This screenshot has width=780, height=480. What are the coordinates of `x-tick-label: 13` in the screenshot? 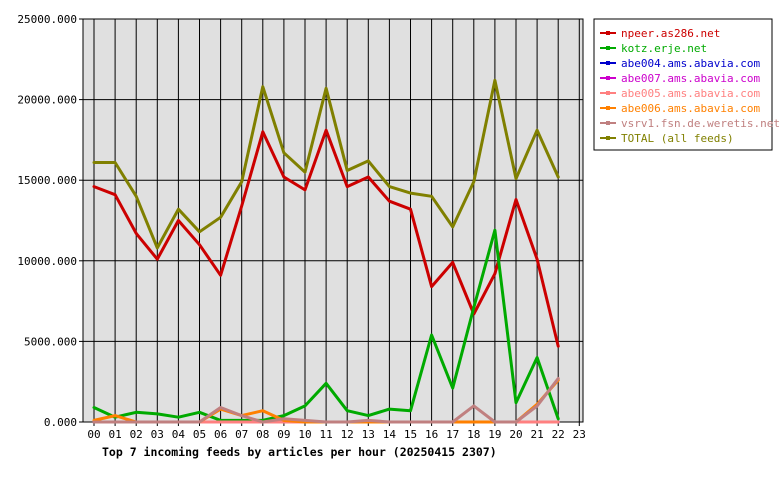 It's located at (368, 434).